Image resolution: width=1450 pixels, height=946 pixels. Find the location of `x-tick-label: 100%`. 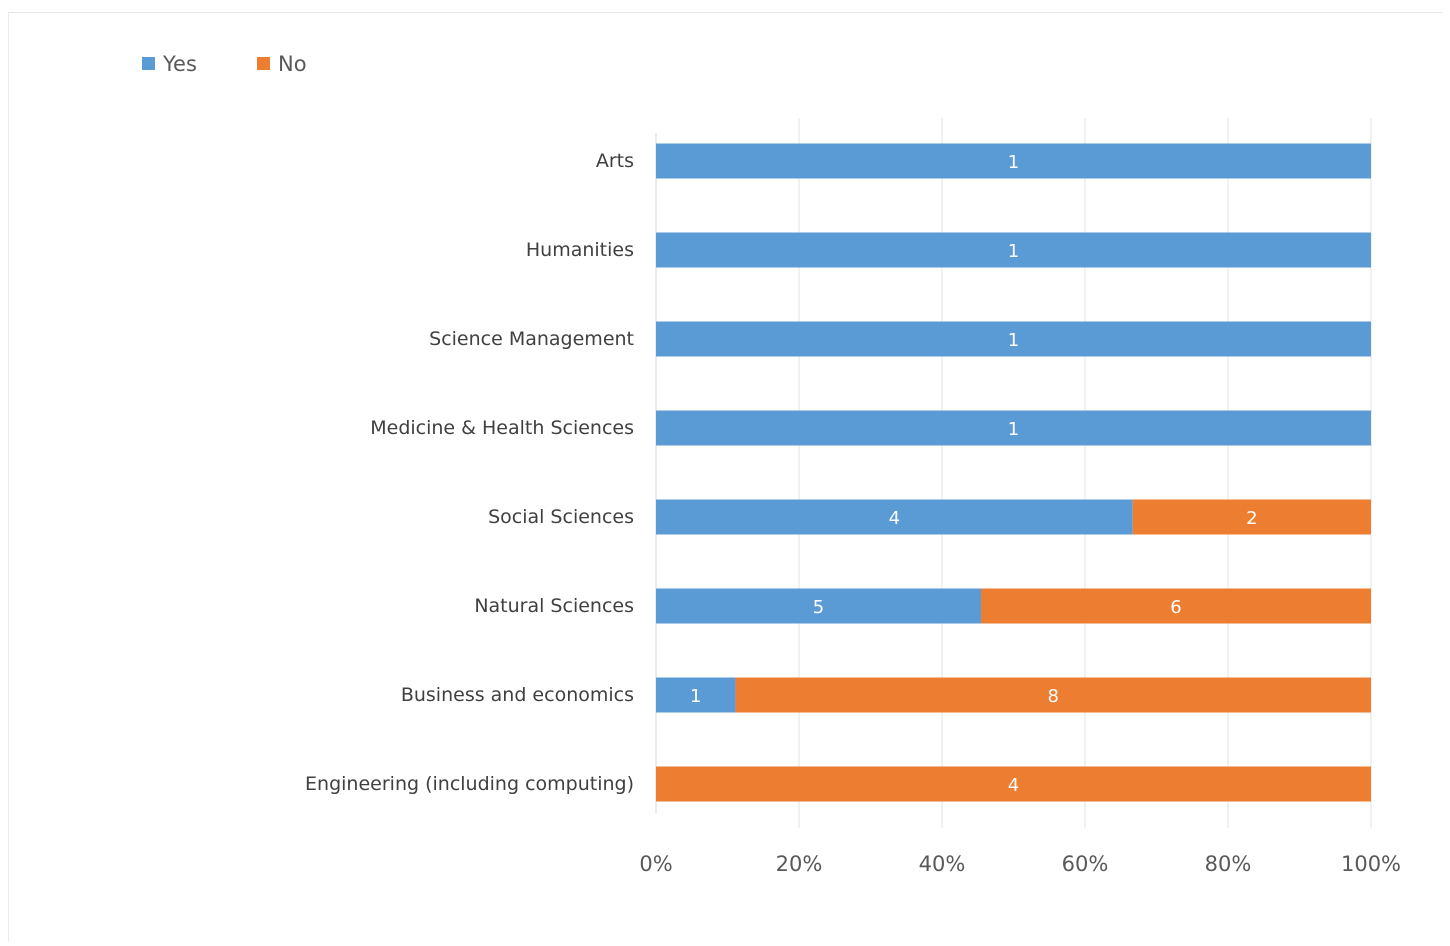

x-tick-label: 100% is located at coordinates (1371, 864).